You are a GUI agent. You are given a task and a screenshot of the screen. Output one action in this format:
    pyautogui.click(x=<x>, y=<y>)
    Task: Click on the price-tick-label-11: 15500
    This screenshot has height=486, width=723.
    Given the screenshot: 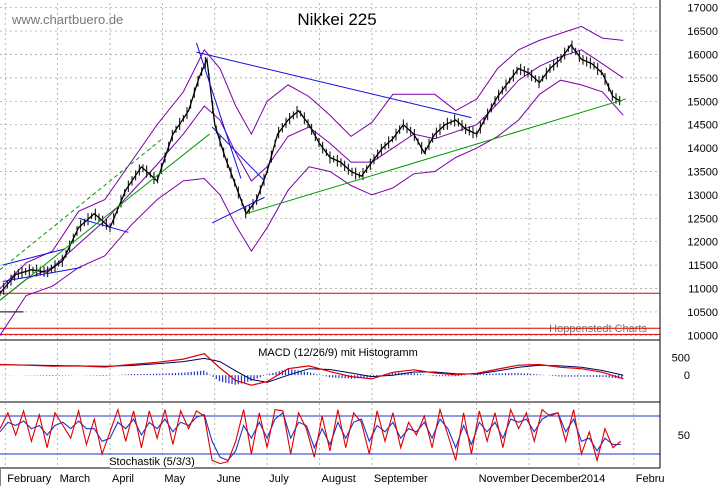 What is the action you would take?
    pyautogui.click(x=702, y=79)
    